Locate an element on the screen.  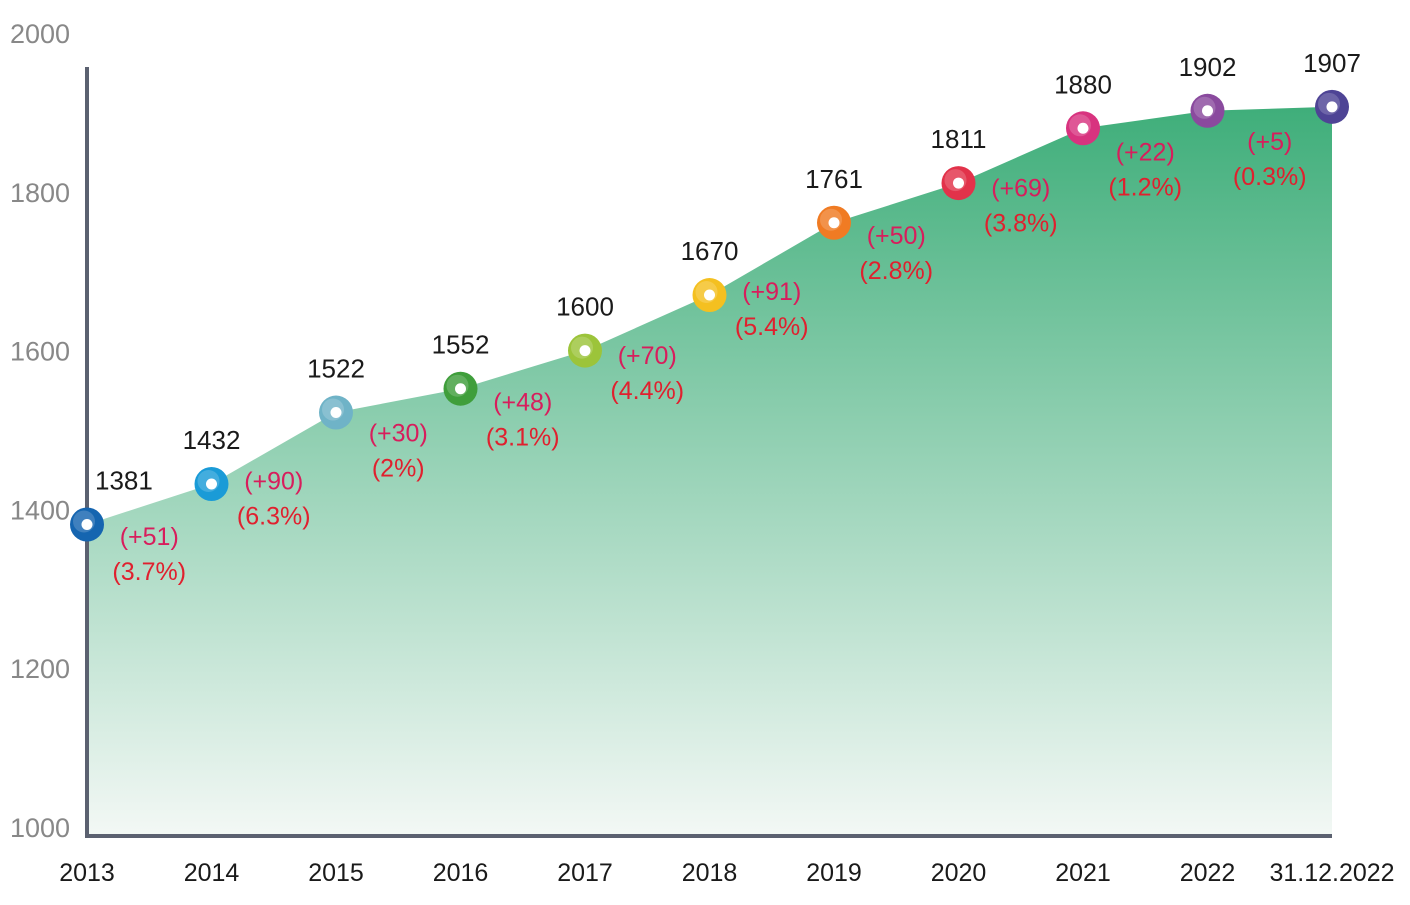
value-label: 1552 is located at coordinates (461, 345).